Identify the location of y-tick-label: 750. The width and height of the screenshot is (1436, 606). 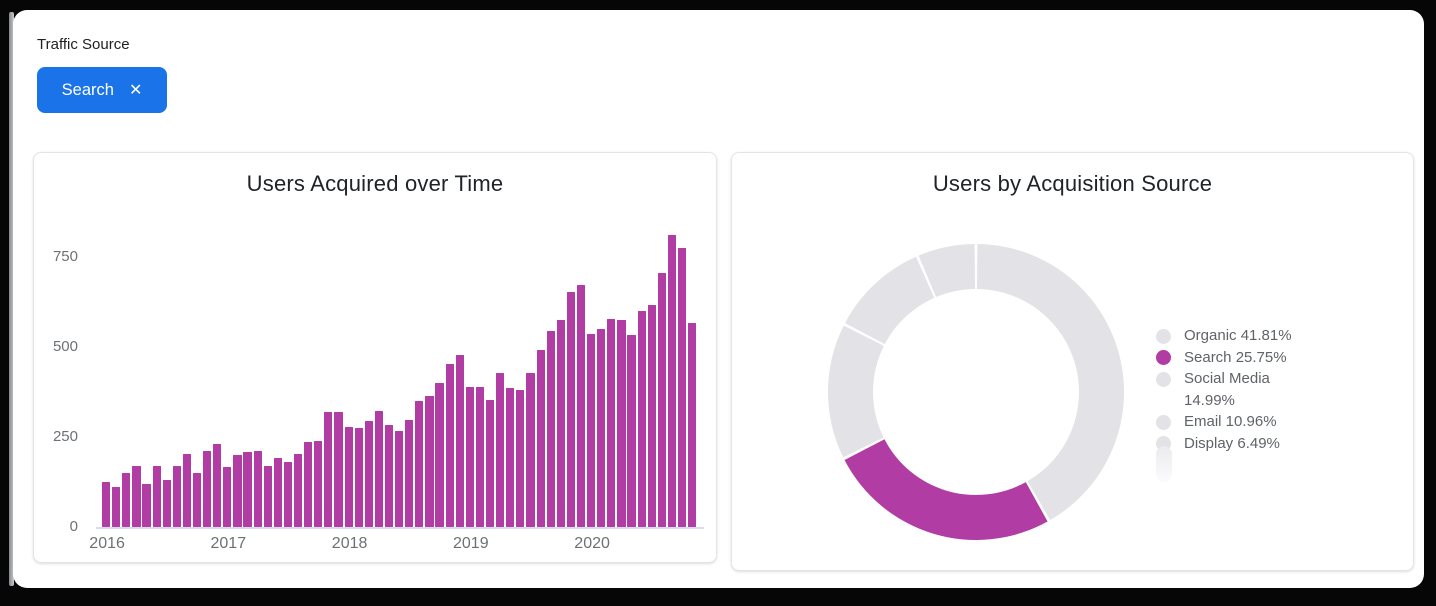
(65, 256).